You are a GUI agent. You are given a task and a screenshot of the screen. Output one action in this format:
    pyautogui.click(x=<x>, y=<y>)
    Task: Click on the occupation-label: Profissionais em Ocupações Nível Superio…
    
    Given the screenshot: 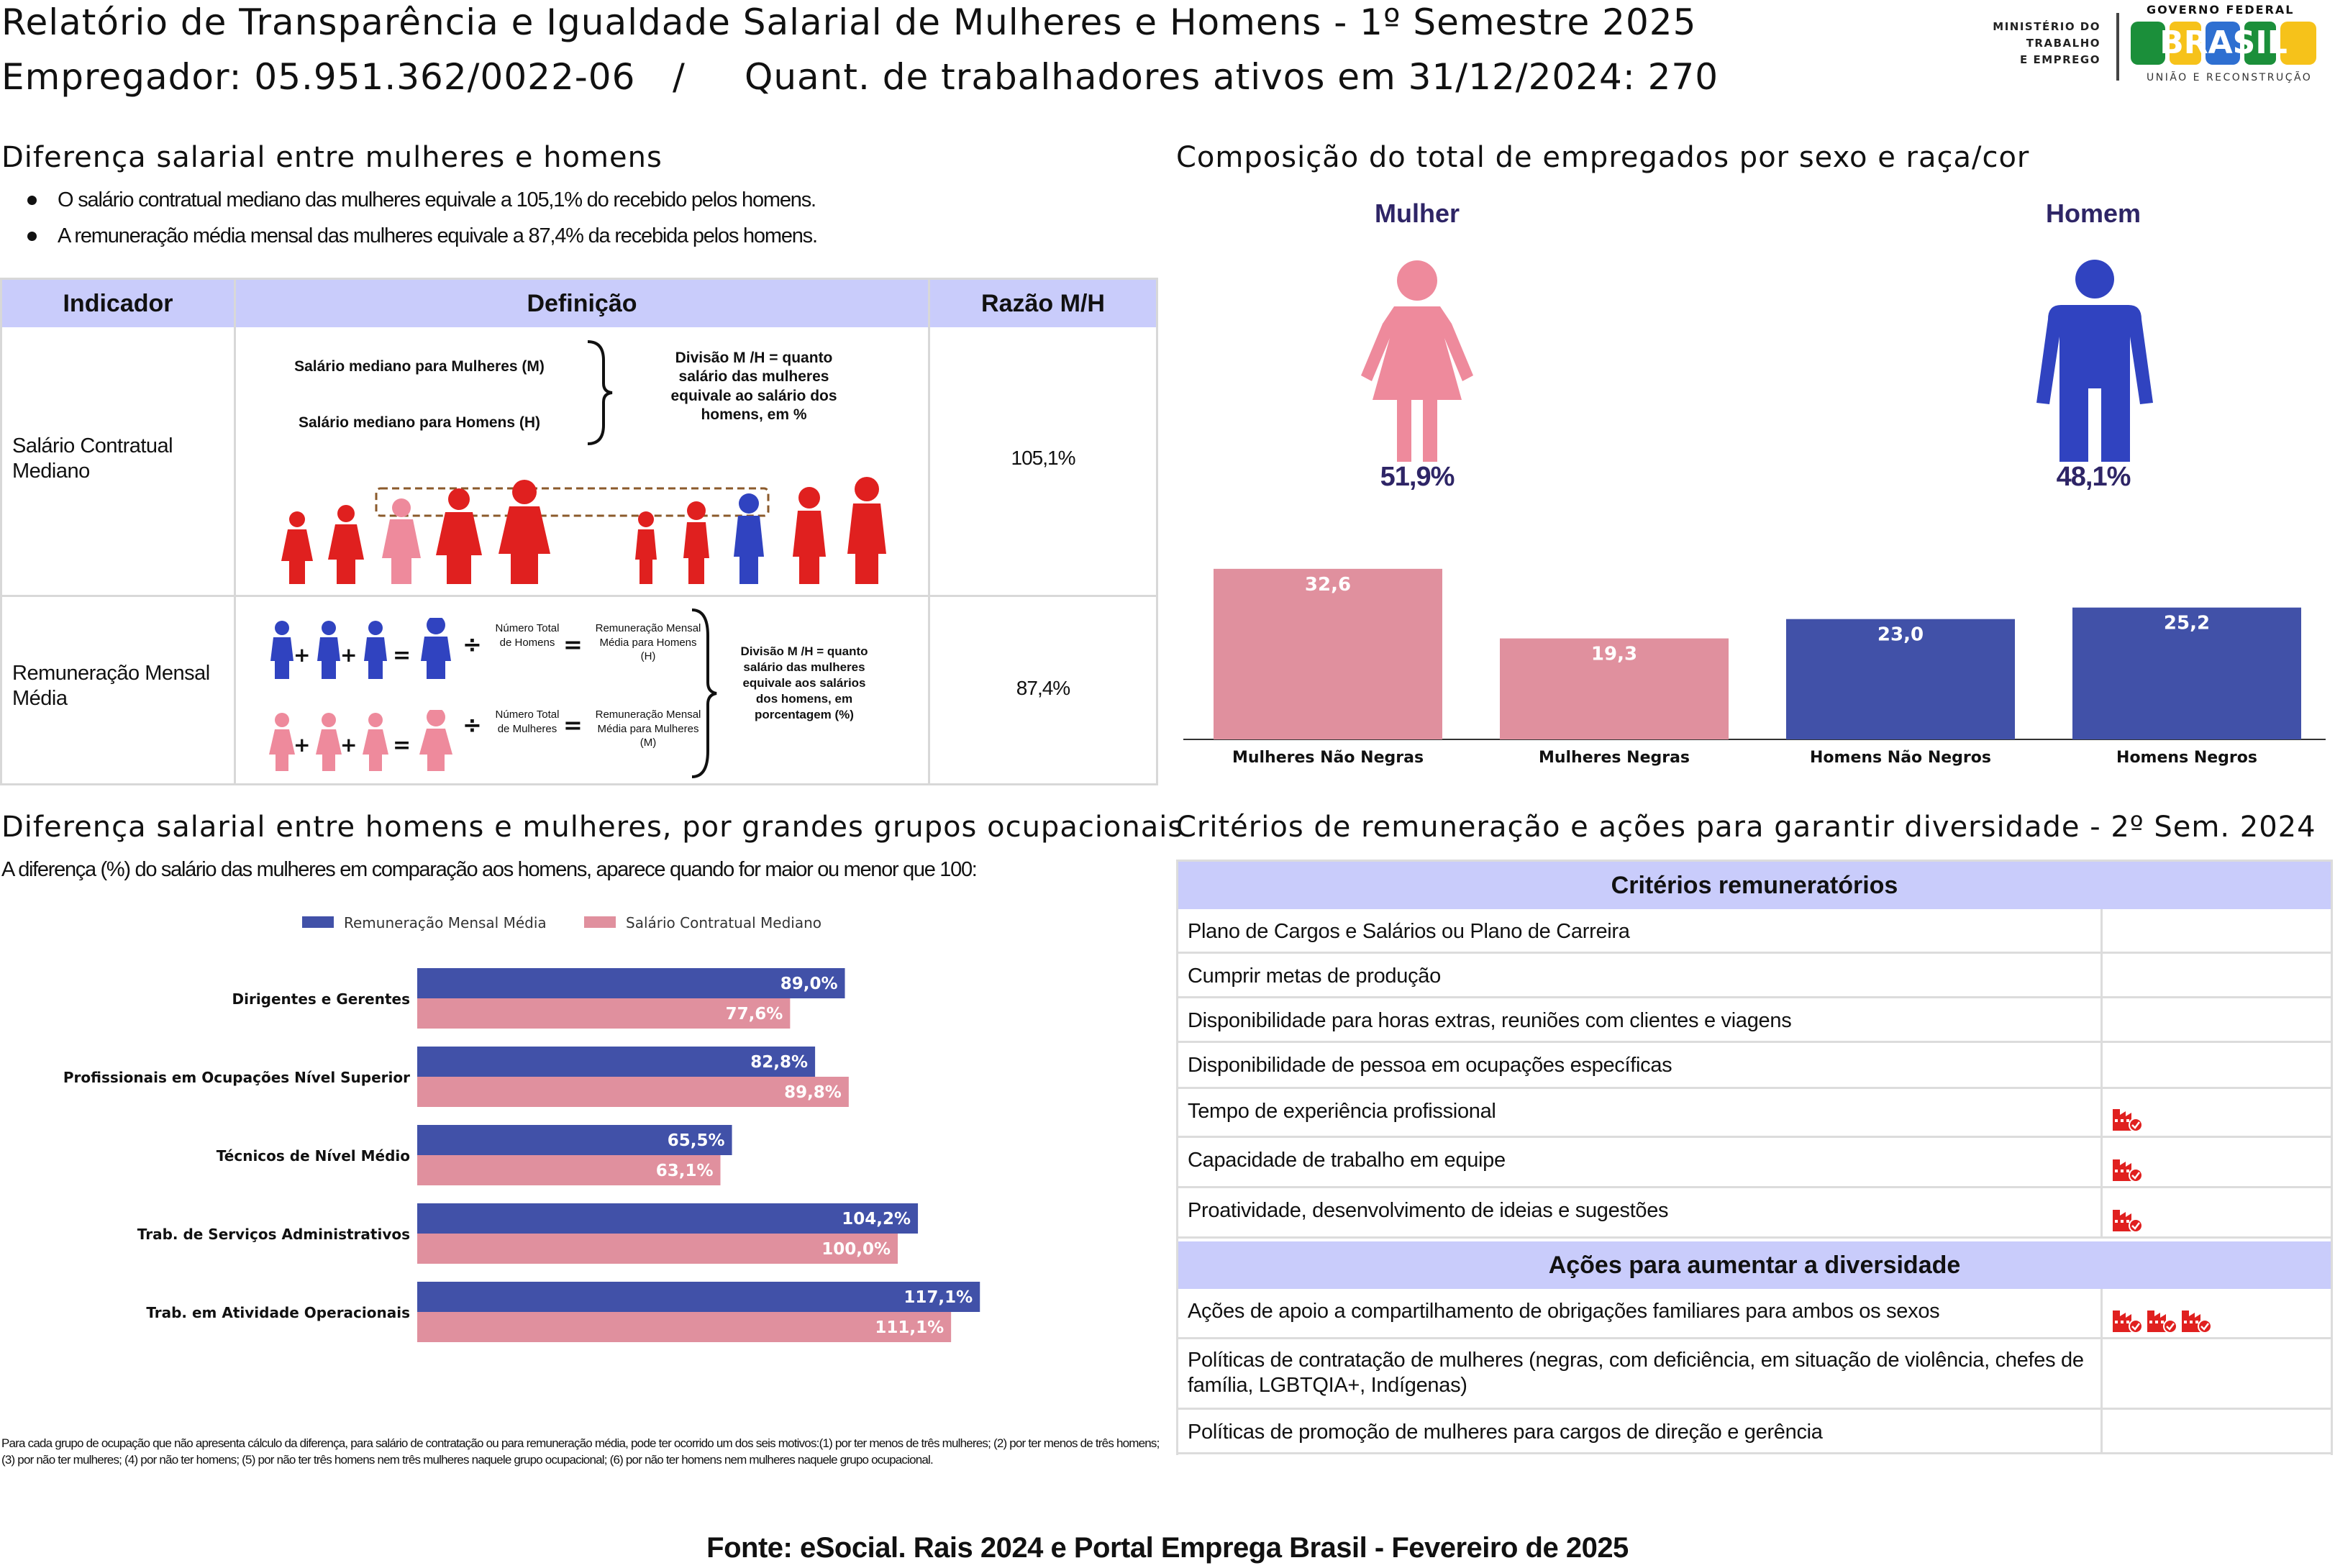 What is the action you would take?
    pyautogui.click(x=236, y=1078)
    